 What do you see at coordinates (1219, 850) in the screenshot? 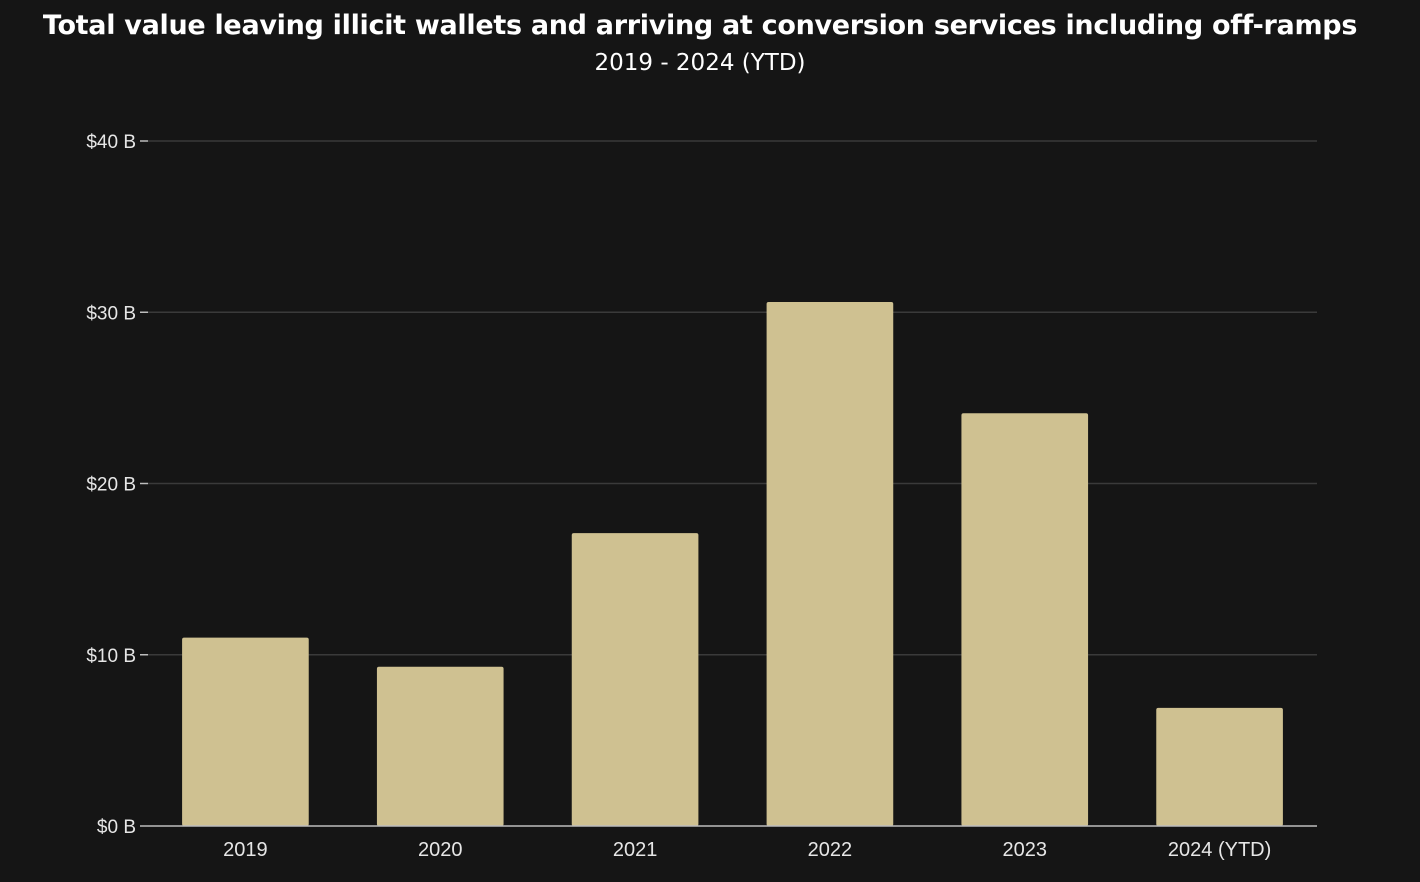
I see `x-tick-label: 2024 (YTD)` at bounding box center [1219, 850].